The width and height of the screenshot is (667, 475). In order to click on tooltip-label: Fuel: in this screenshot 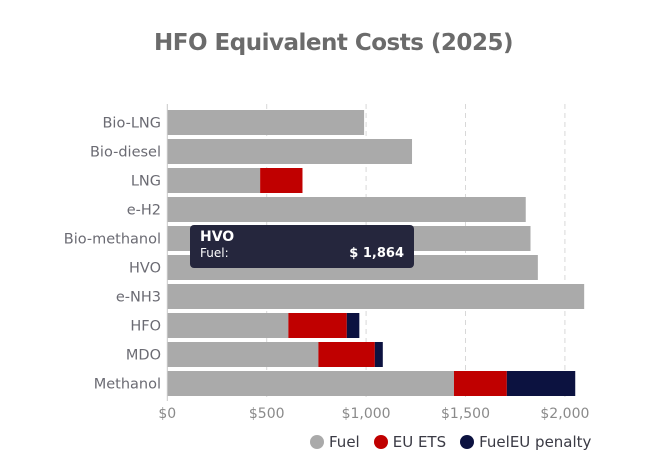, I will do `click(214, 253)`.